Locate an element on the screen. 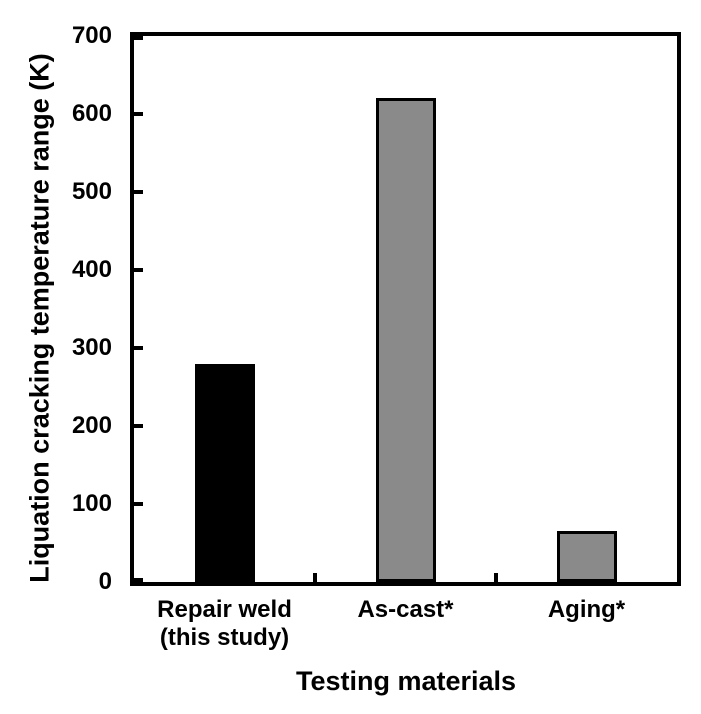 The image size is (701, 714). y-tick-label: 300 is located at coordinates (91, 347).